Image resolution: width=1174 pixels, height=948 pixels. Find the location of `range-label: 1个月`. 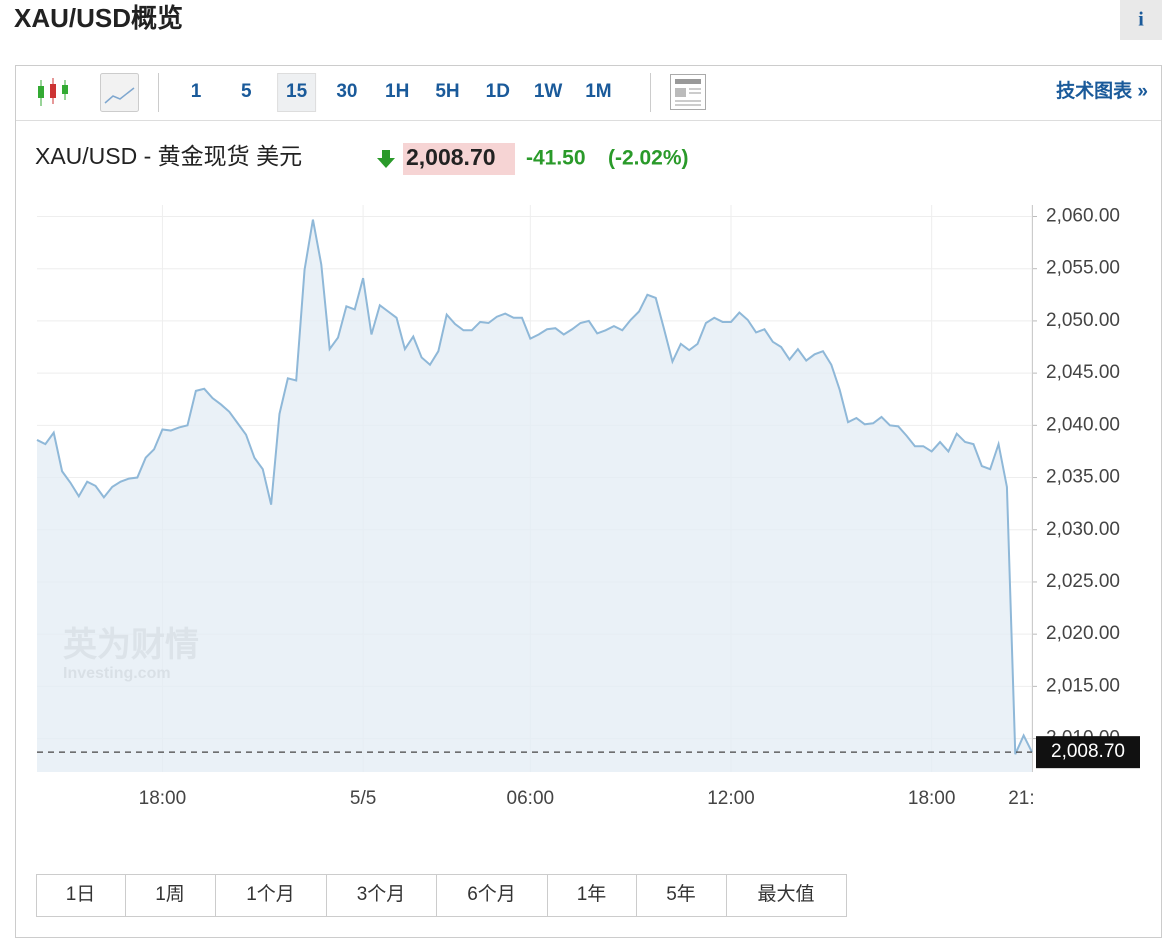

range-label: 1个月 is located at coordinates (270, 894).